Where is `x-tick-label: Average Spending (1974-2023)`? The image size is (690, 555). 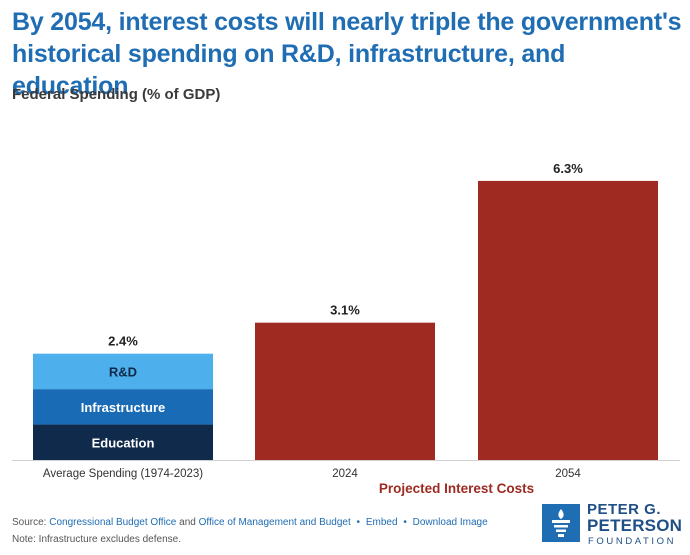 x-tick-label: Average Spending (1974-2023) is located at coordinates (123, 474).